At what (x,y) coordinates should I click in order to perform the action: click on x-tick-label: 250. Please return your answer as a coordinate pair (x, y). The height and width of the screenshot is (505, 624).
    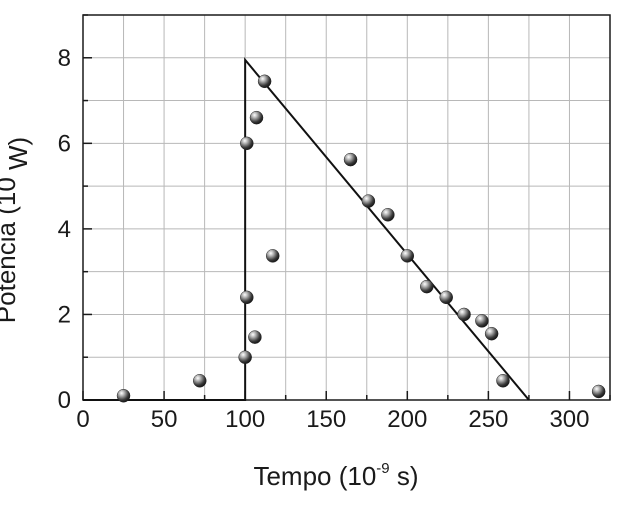
    Looking at the image, I should click on (488, 419).